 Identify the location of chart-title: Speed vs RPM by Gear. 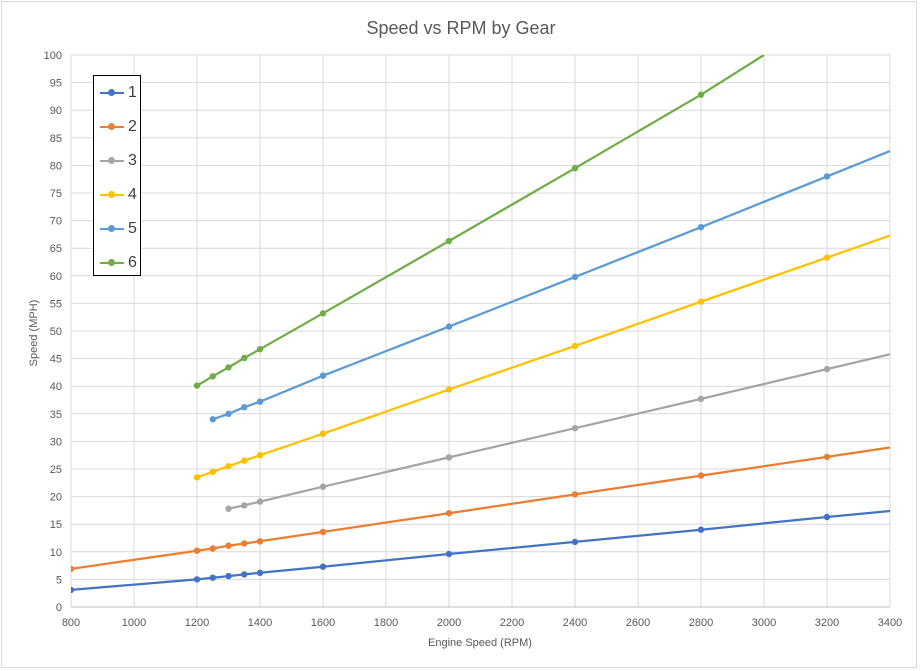
(460, 28).